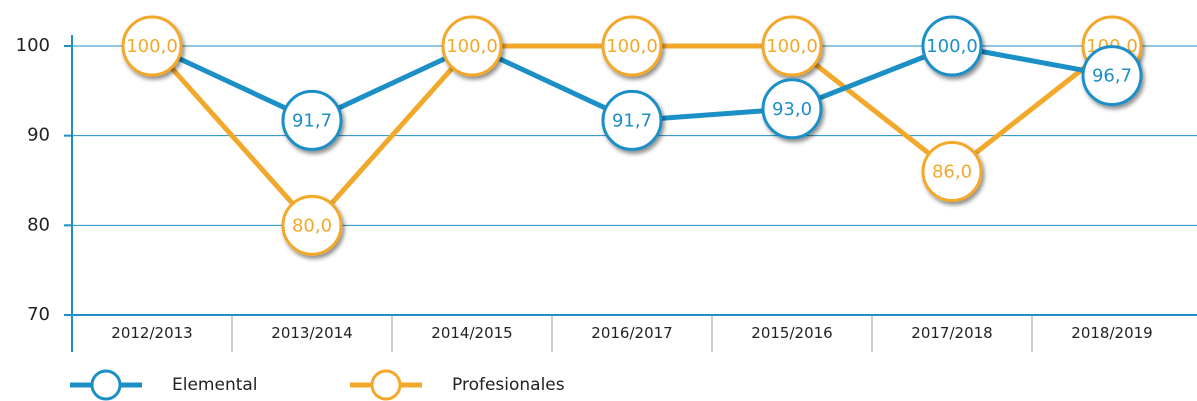  What do you see at coordinates (508, 385) in the screenshot?
I see `legend-label: Profesionales` at bounding box center [508, 385].